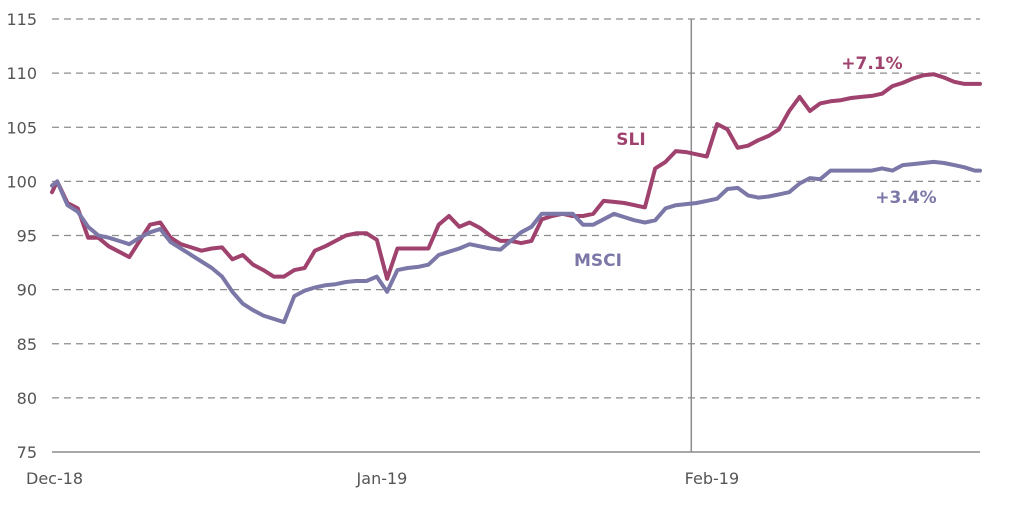  Describe the element at coordinates (54, 478) in the screenshot. I see `x-tick-label: Dec-18` at that location.